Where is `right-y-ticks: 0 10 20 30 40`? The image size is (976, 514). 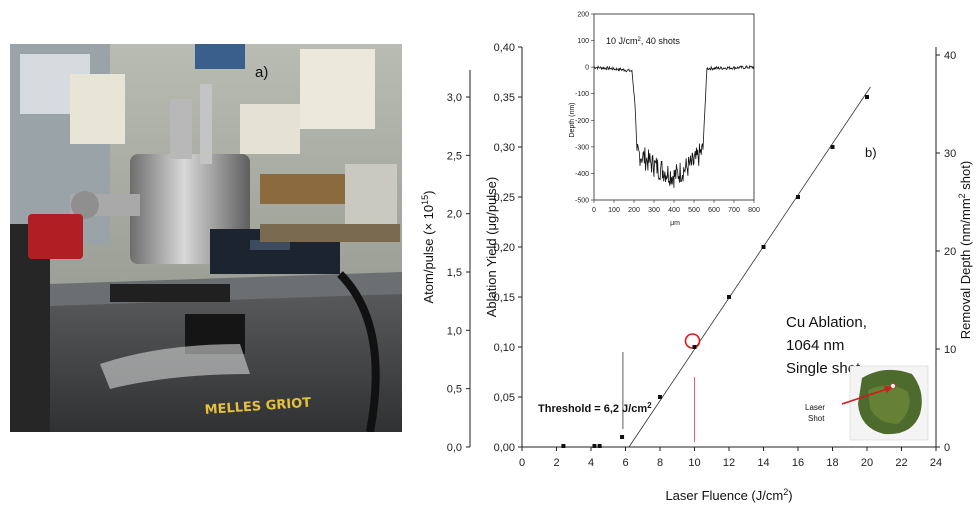
right-y-ticks: 0 10 20 30 40 is located at coordinates (946, 252).